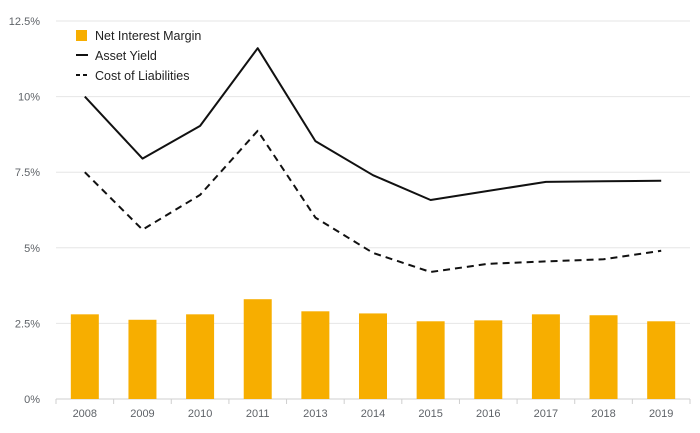  I want to click on y-tick-label: 2.5%, so click(27, 324).